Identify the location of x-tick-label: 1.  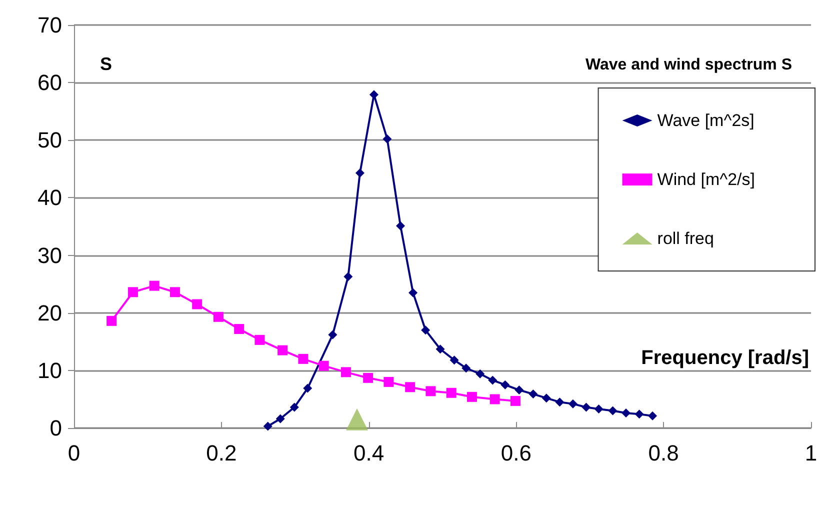
(811, 453).